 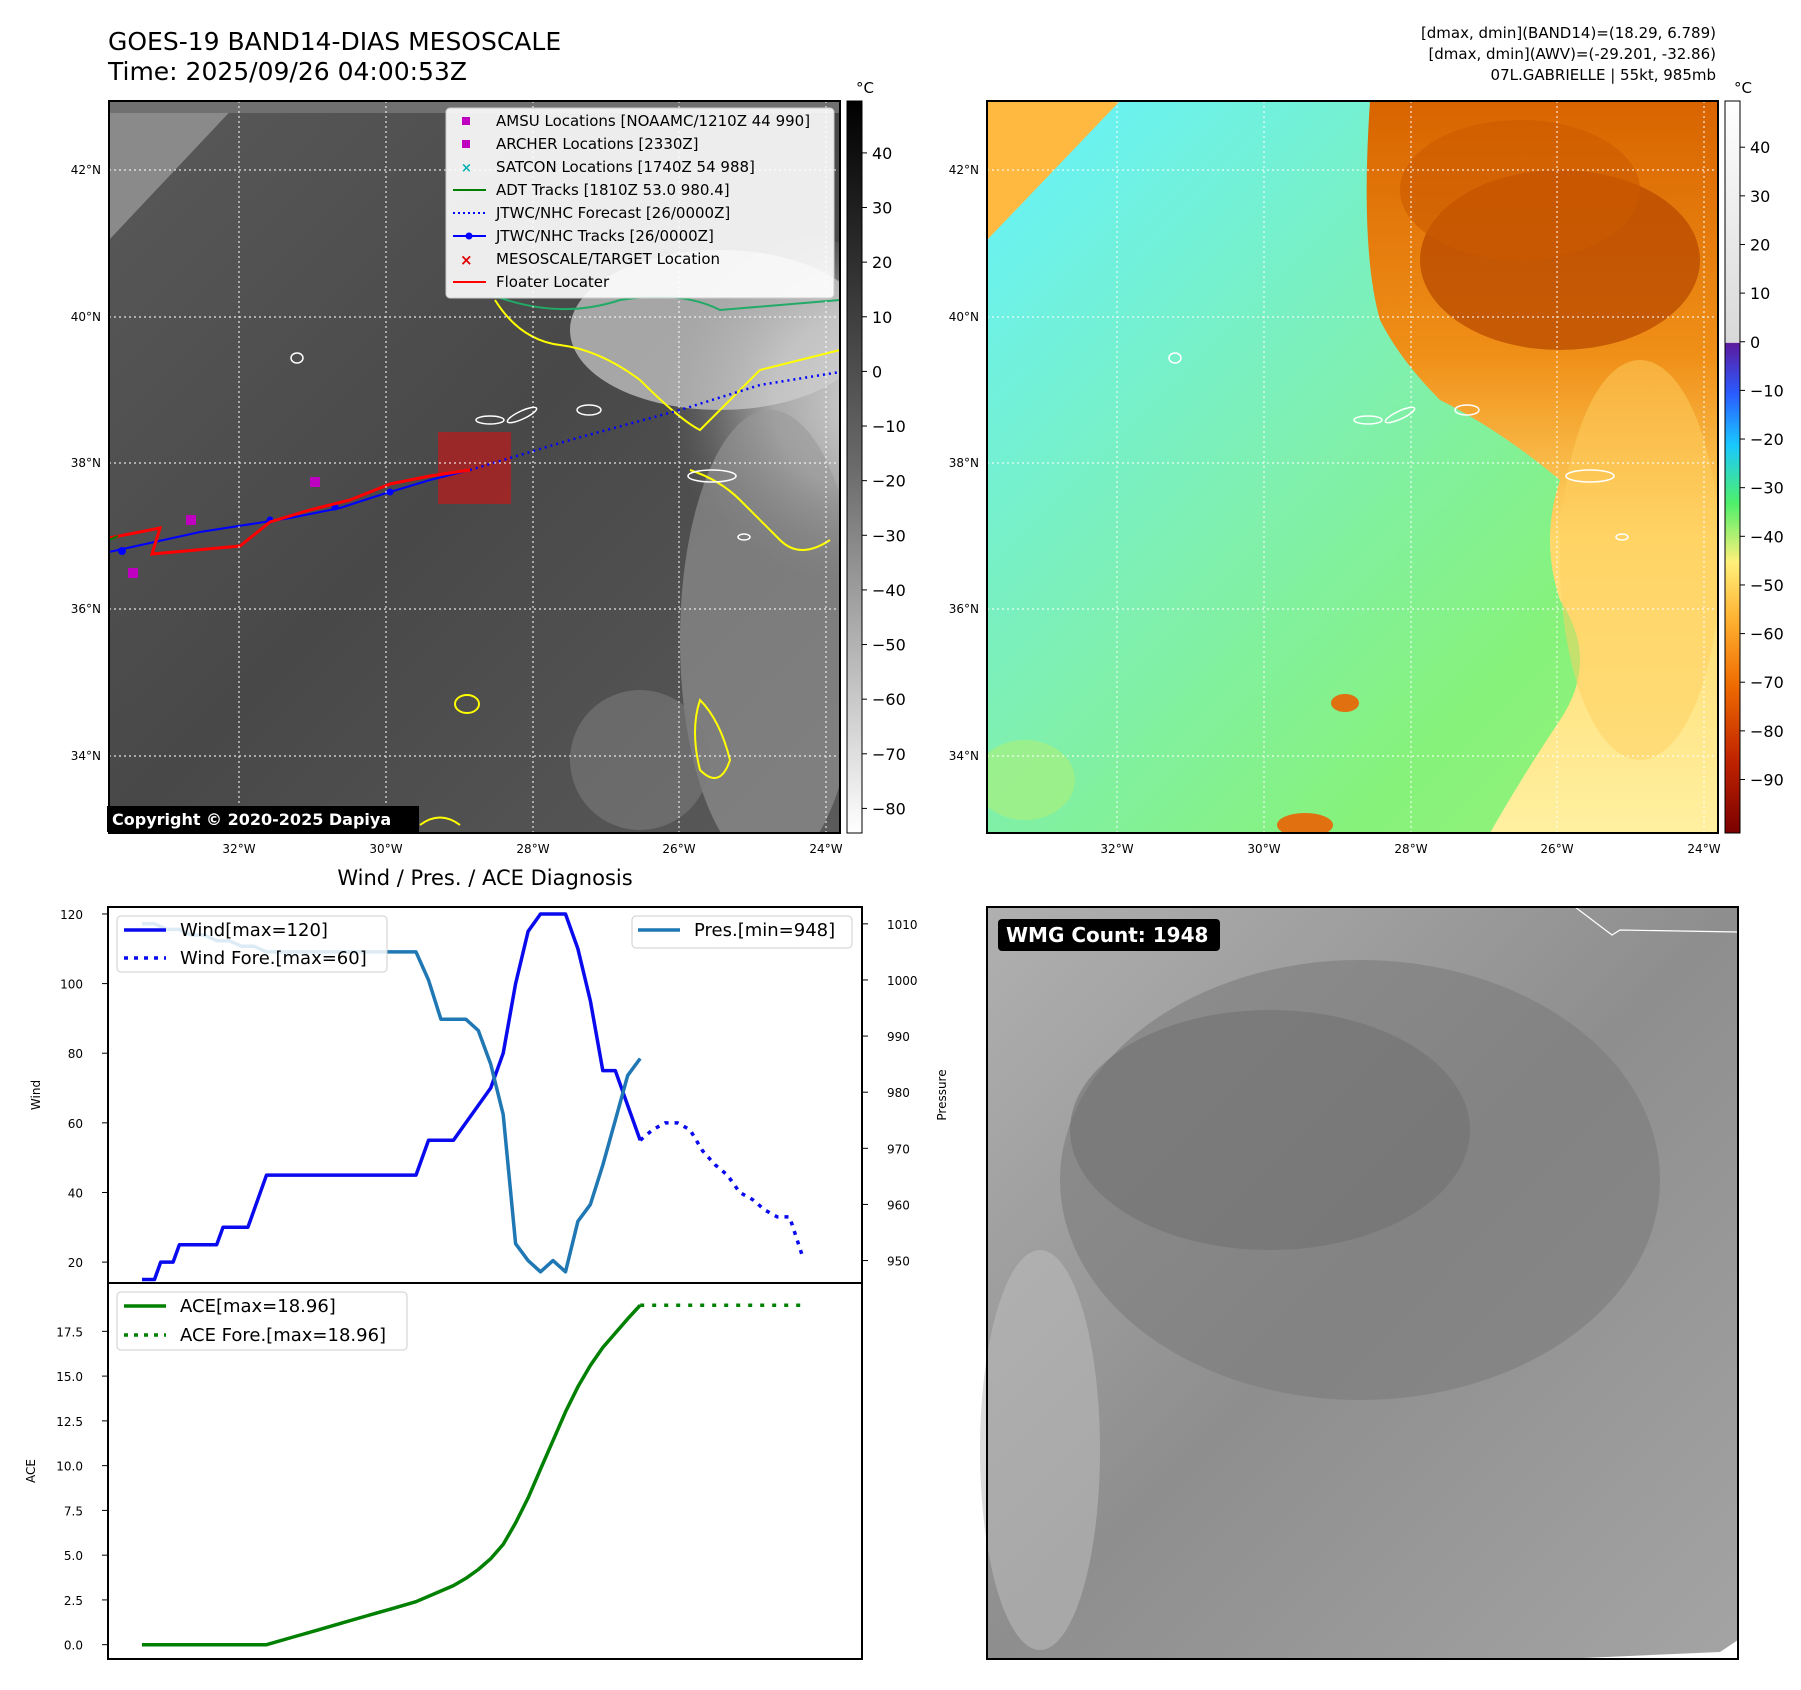 What do you see at coordinates (71, 985) in the screenshot?
I see `wind-ytick-label: 100` at bounding box center [71, 985].